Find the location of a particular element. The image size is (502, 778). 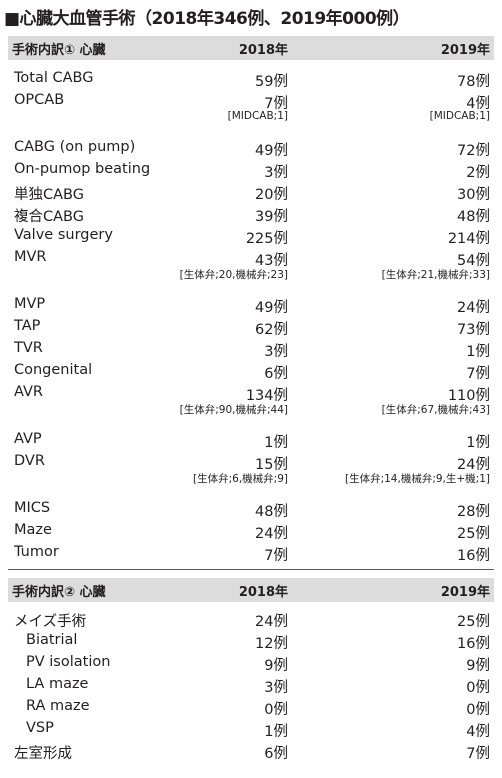

row-label: MICS is located at coordinates (32, 508).